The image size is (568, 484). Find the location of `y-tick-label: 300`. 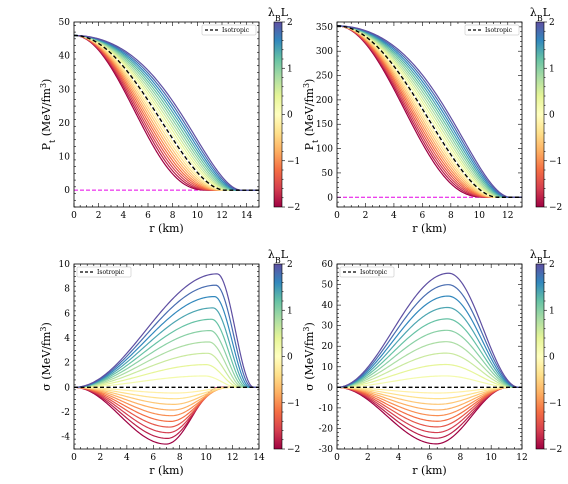

y-tick-label: 300 is located at coordinates (324, 52).